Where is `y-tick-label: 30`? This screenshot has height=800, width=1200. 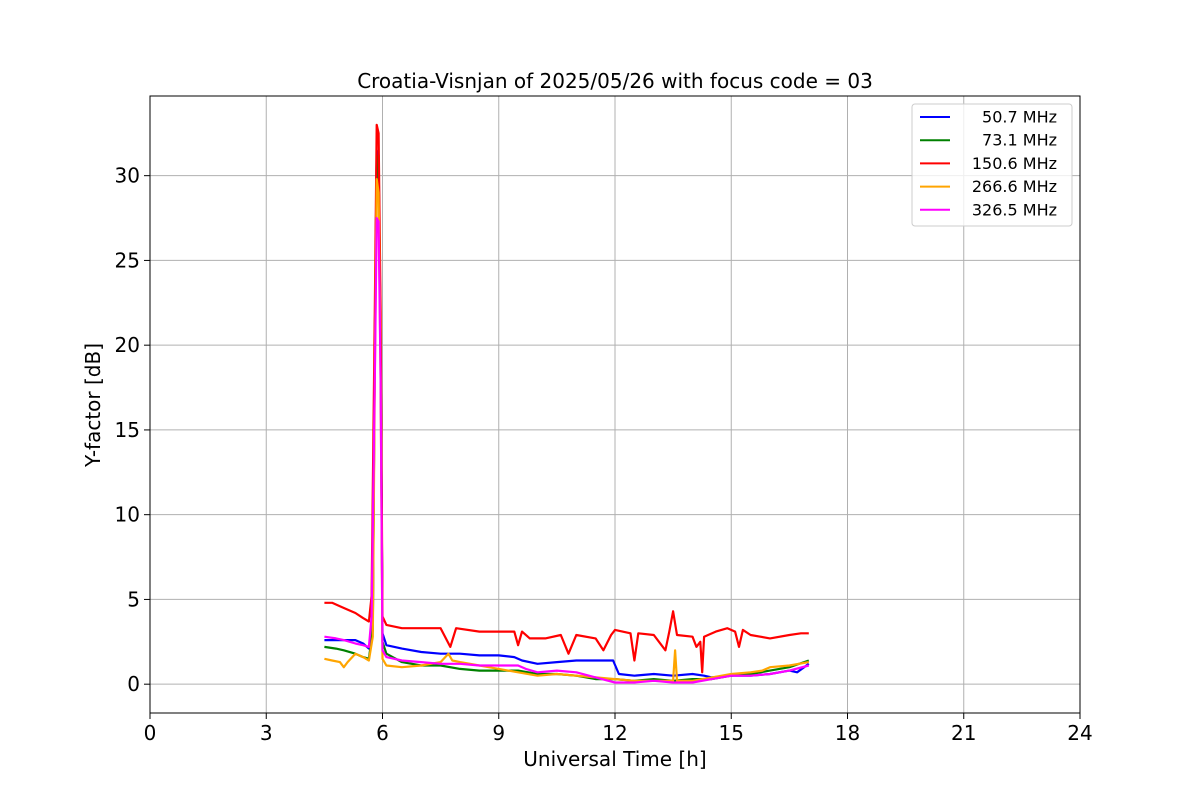 y-tick-label: 30 is located at coordinates (127, 176).